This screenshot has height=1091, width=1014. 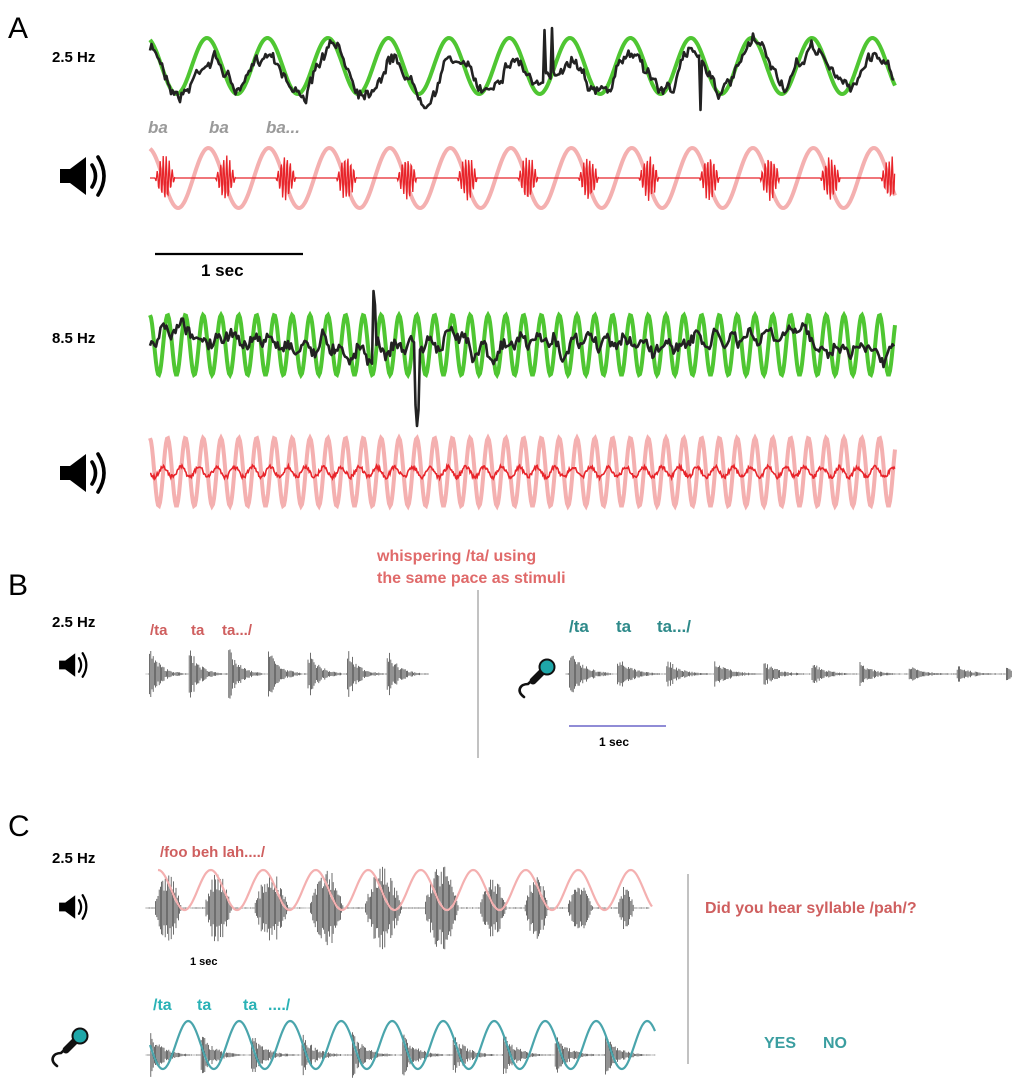 I want to click on b-stim-syllable-3: ta.../, so click(x=237, y=630).